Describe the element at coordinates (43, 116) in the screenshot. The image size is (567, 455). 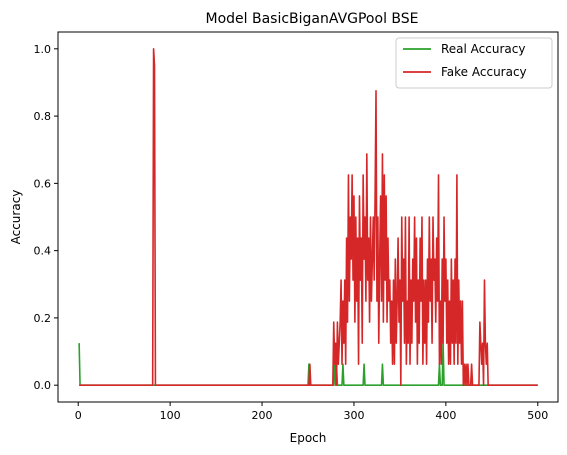
I see `y-tick-label: 0.8` at that location.